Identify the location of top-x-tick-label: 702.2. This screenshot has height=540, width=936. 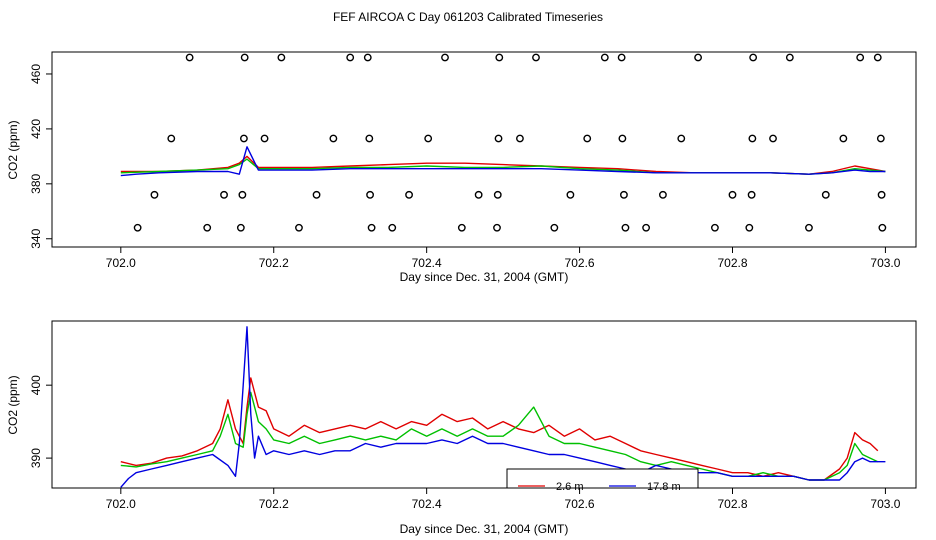
(274, 263).